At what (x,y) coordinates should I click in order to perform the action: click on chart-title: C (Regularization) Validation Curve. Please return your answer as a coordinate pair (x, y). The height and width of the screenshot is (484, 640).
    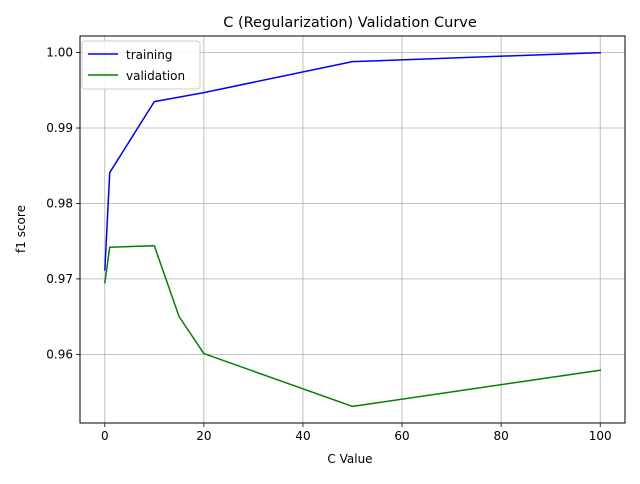
    Looking at the image, I should click on (350, 23).